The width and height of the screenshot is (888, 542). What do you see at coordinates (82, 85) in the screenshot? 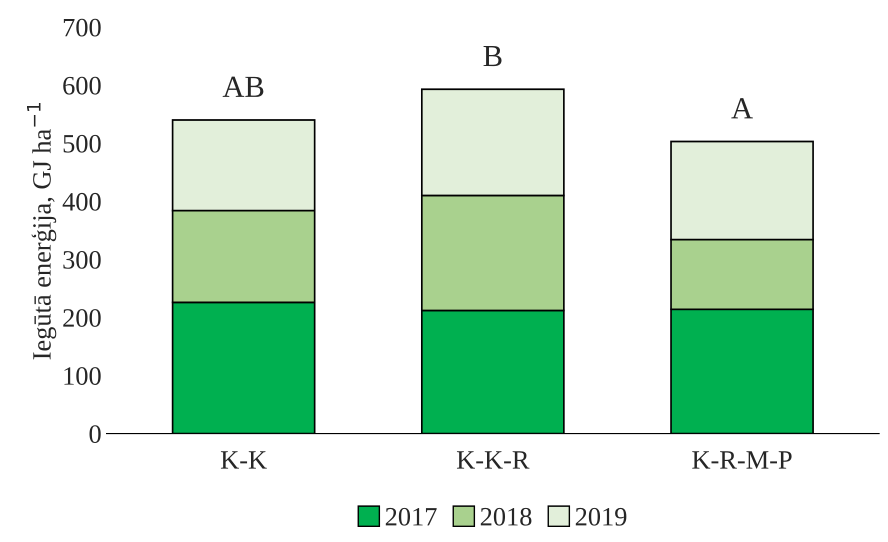
I see `y-tick-label: 600` at bounding box center [82, 85].